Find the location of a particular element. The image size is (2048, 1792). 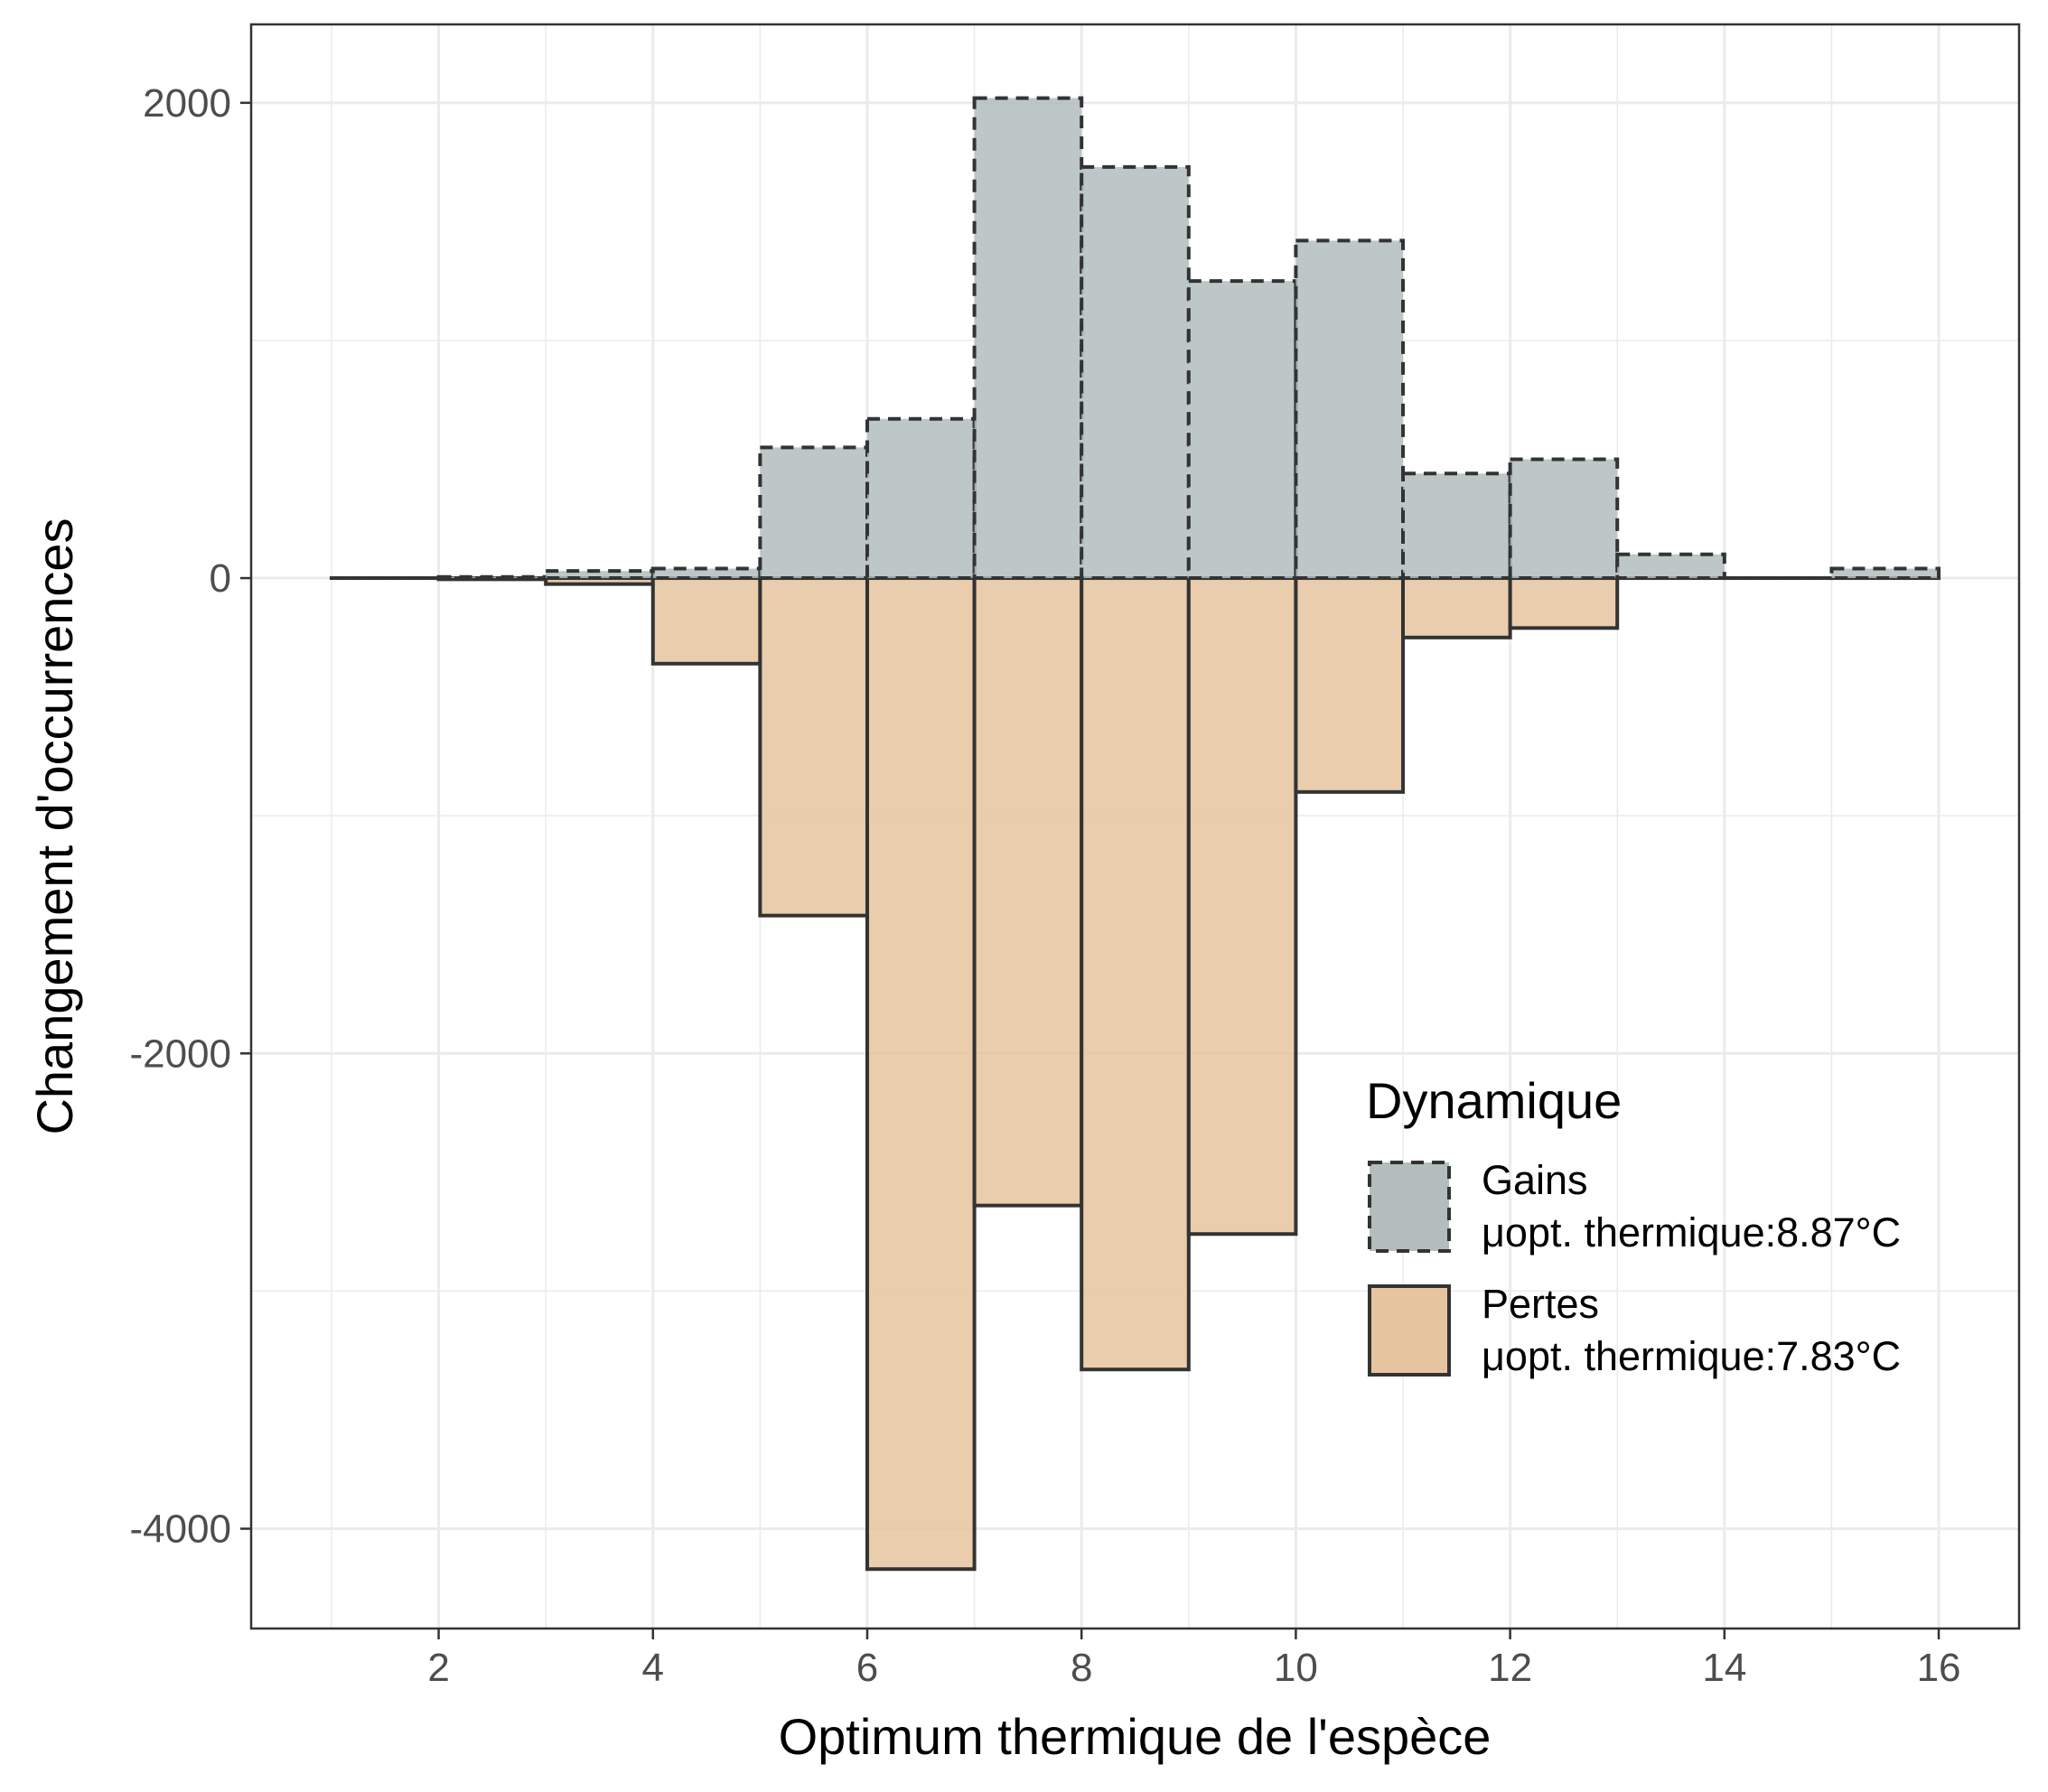

legend-sublabel-pertes: μopt. thermique:7.83°C is located at coordinates (1691, 1356).